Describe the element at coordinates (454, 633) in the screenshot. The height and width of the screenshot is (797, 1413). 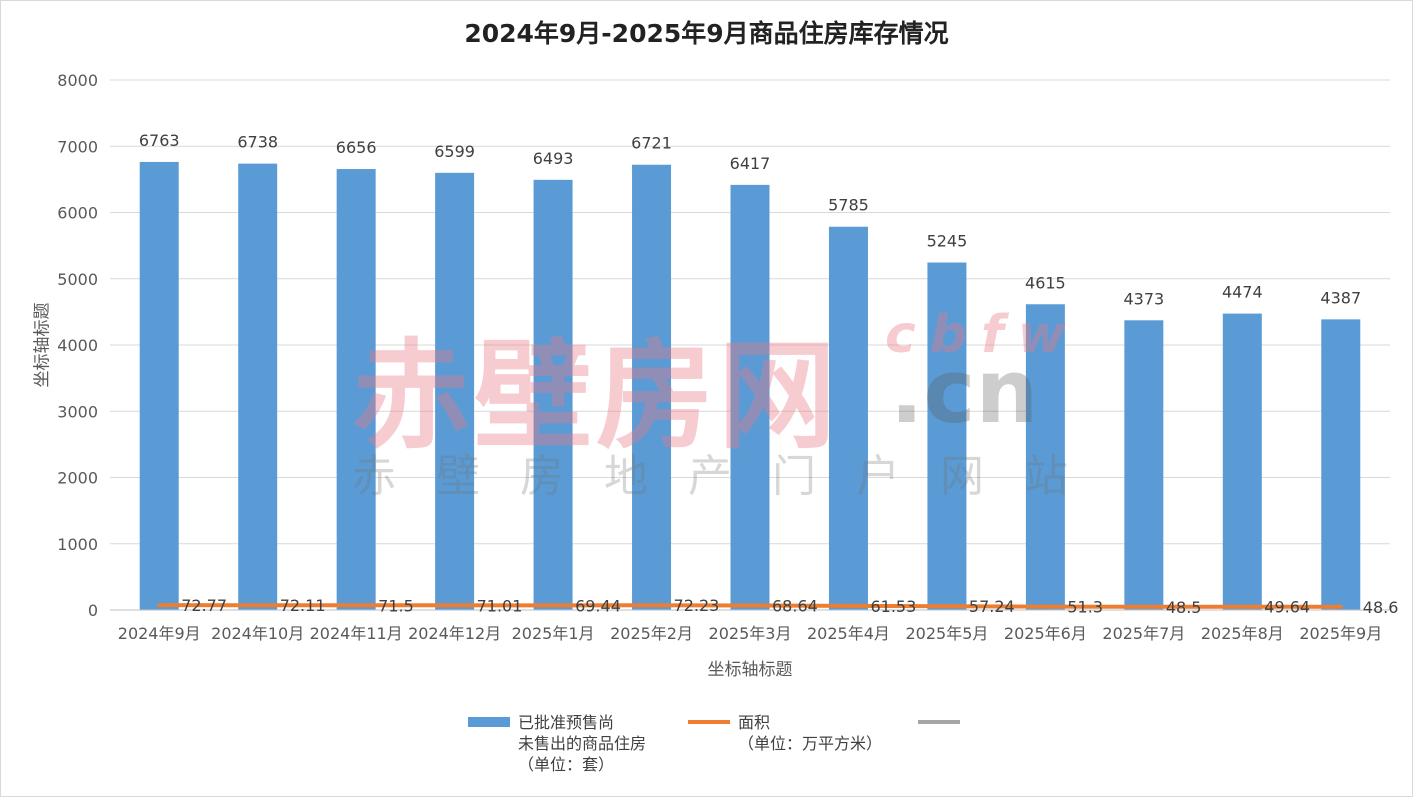
I see `x-tick-label: 2024年12月` at that location.